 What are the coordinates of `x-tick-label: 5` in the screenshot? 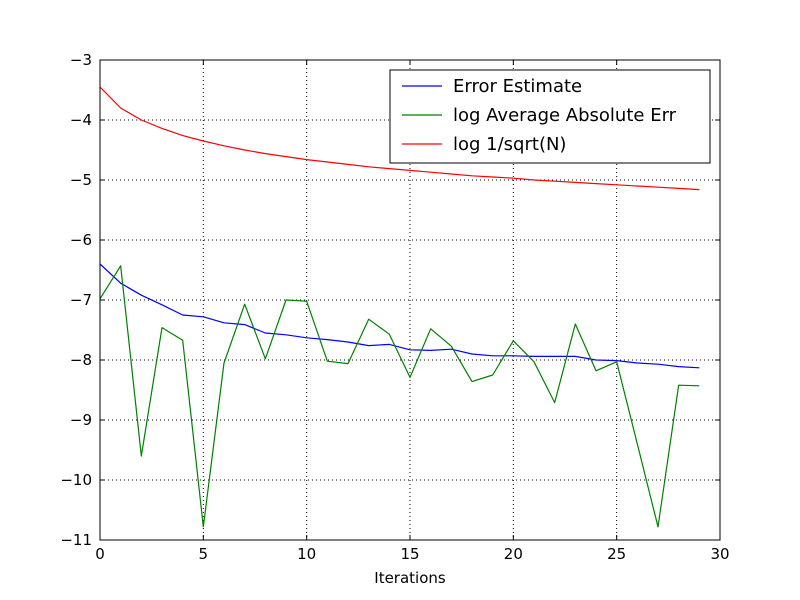 It's located at (204, 554).